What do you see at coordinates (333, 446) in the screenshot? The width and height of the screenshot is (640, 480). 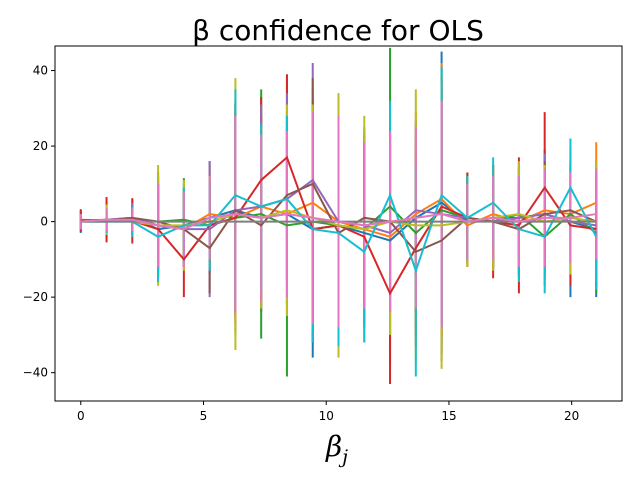 I see `x-axis-label-main: β` at bounding box center [333, 446].